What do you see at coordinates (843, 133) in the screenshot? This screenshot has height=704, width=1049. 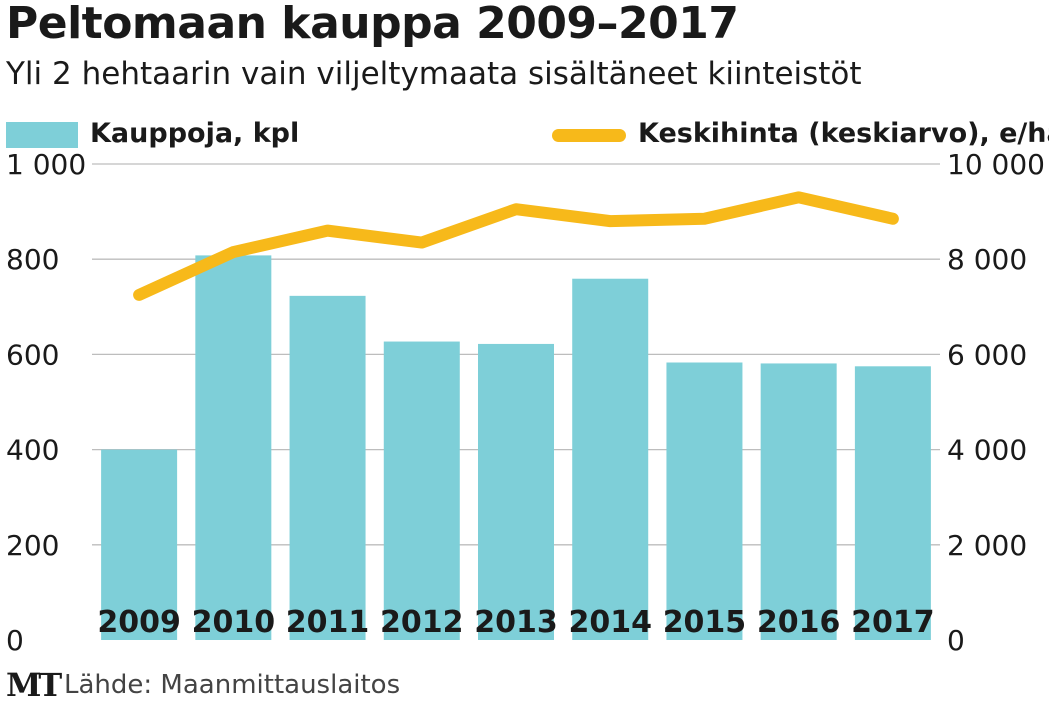 I see `legend-line-label: Keskihinta (keskiarvo), e/ha` at bounding box center [843, 133].